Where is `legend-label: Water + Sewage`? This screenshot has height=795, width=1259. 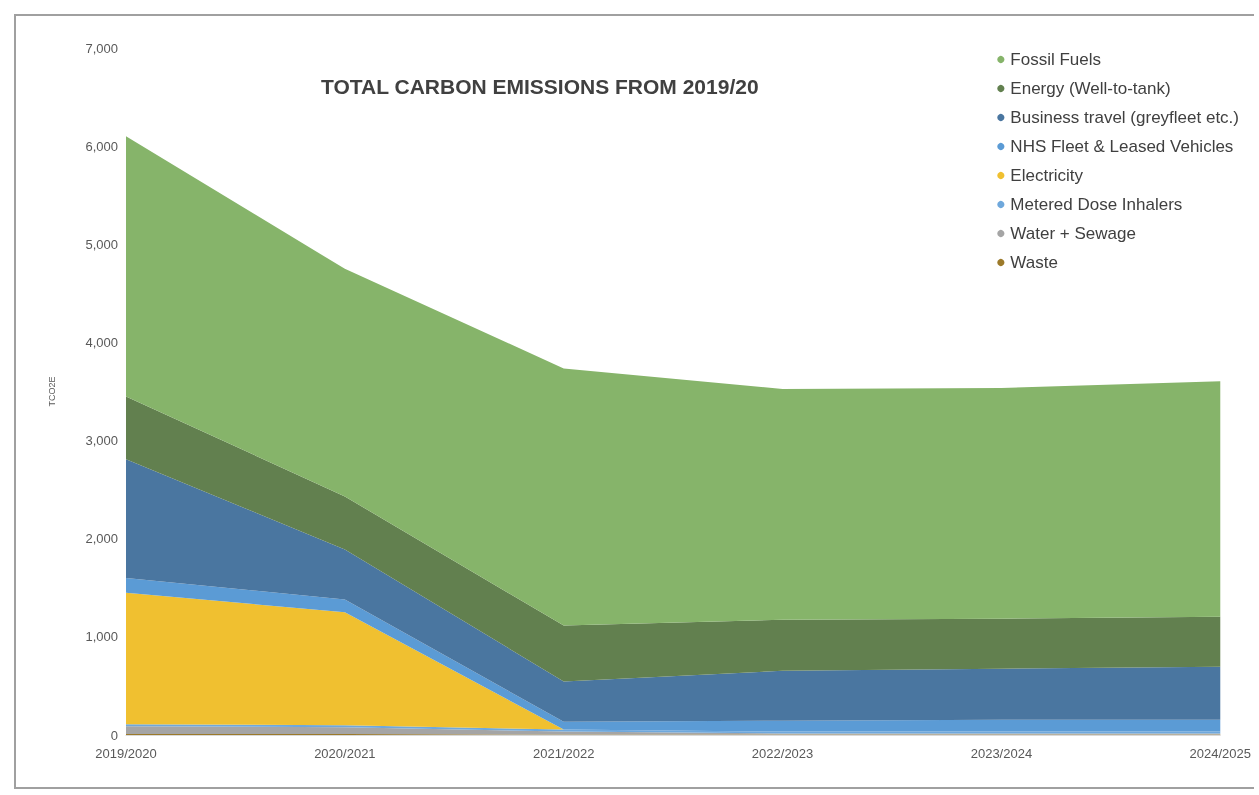 legend-label: Water + Sewage is located at coordinates (1073, 233).